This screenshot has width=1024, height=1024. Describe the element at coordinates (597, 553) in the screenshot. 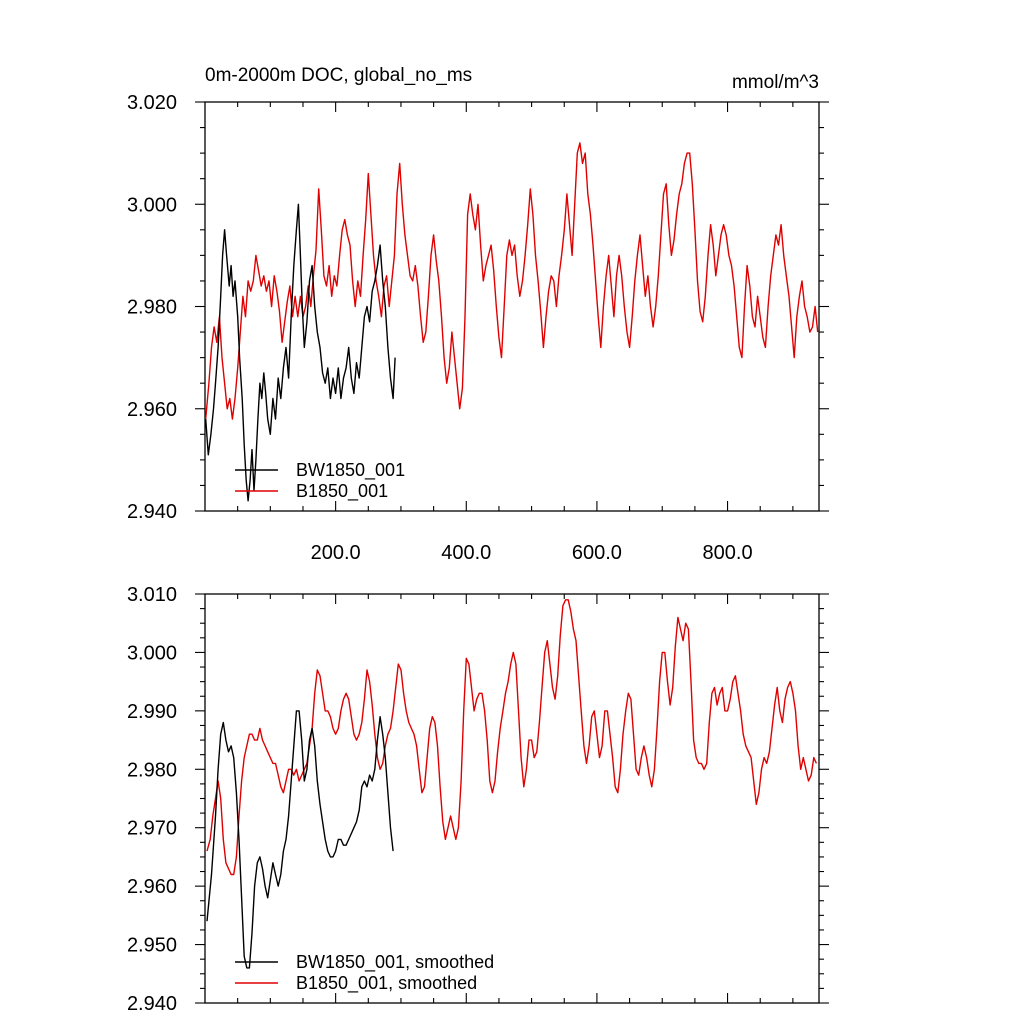

I see `x-tick-label: 600.0` at that location.